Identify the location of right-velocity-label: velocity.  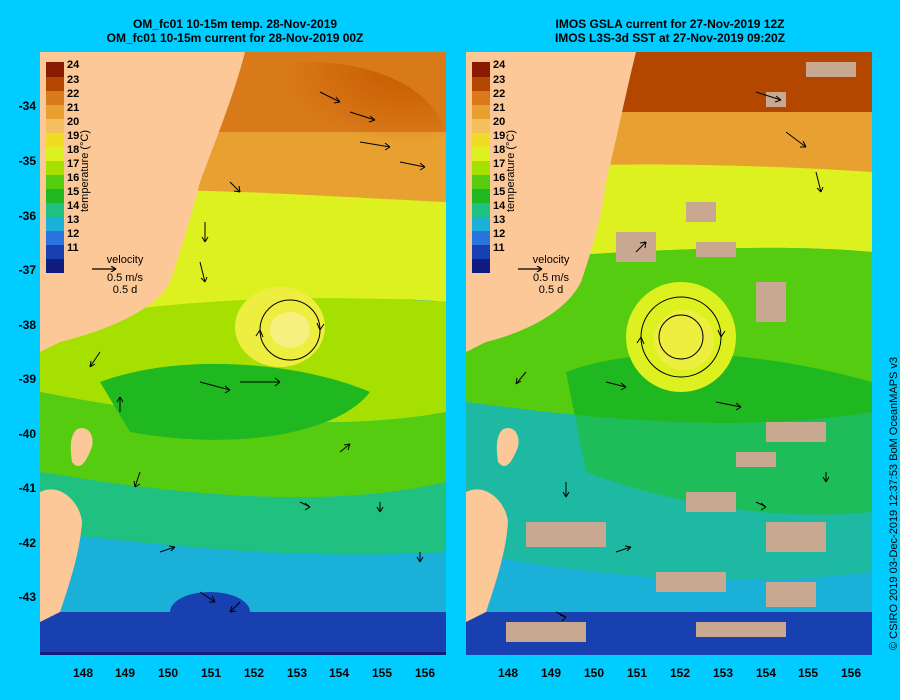
(551, 260).